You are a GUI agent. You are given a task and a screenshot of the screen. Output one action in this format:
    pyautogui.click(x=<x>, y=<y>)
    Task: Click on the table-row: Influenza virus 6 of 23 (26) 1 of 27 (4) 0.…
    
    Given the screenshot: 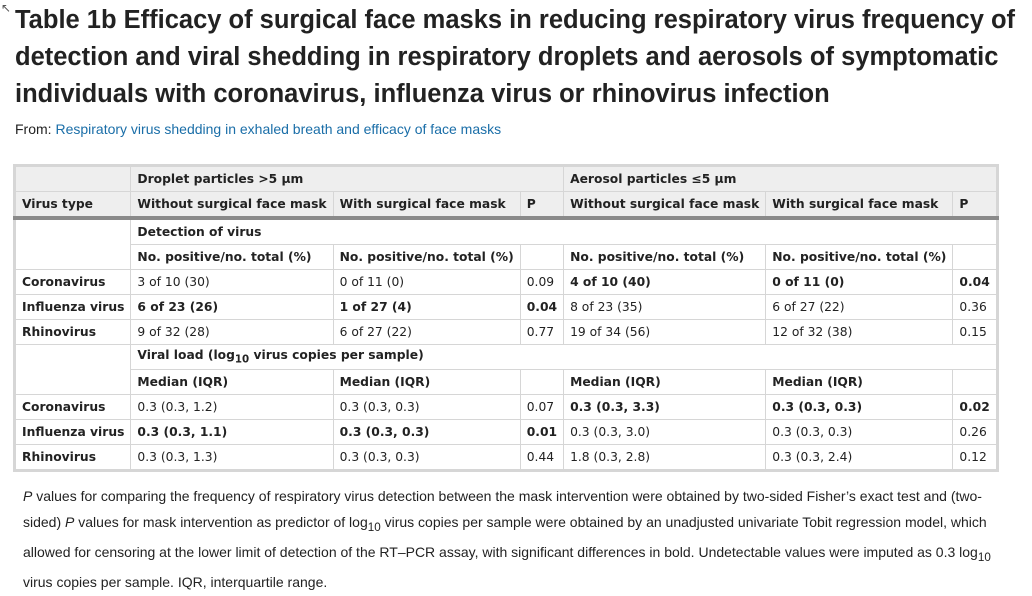 What is the action you would take?
    pyautogui.click(x=505, y=307)
    